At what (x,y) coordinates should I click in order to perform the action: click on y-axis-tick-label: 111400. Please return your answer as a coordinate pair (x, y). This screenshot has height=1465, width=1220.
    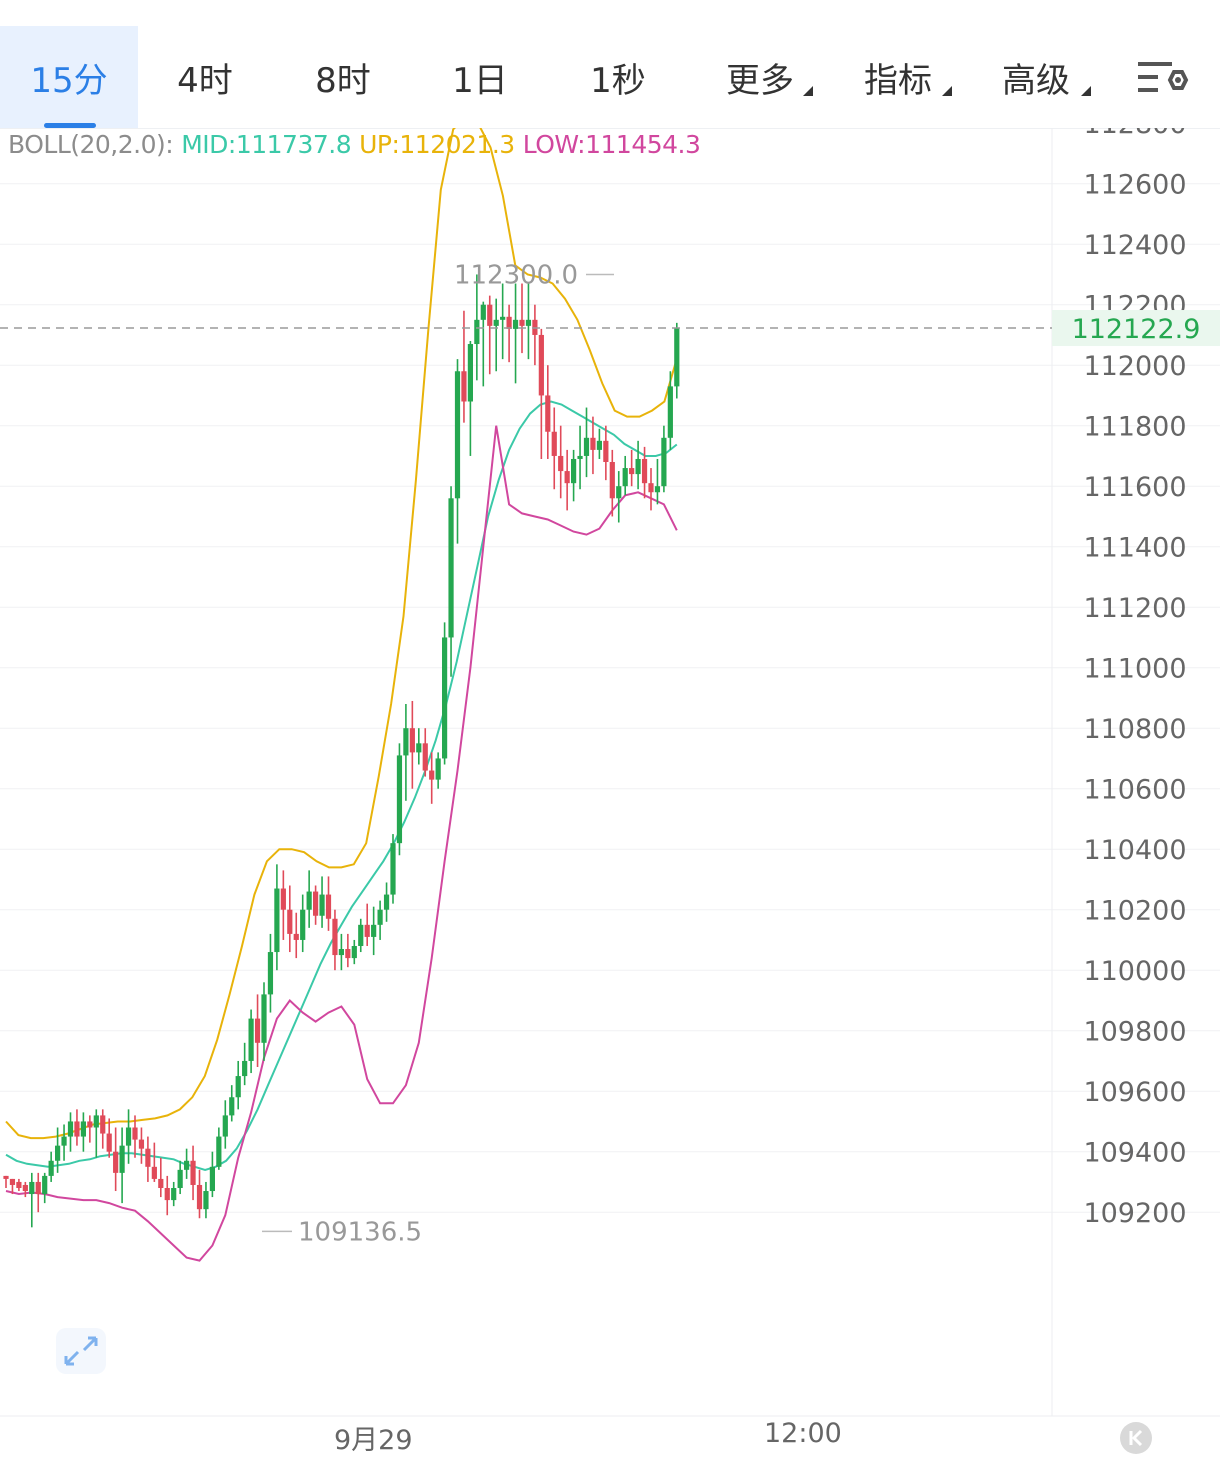
    Looking at the image, I should click on (1134, 548).